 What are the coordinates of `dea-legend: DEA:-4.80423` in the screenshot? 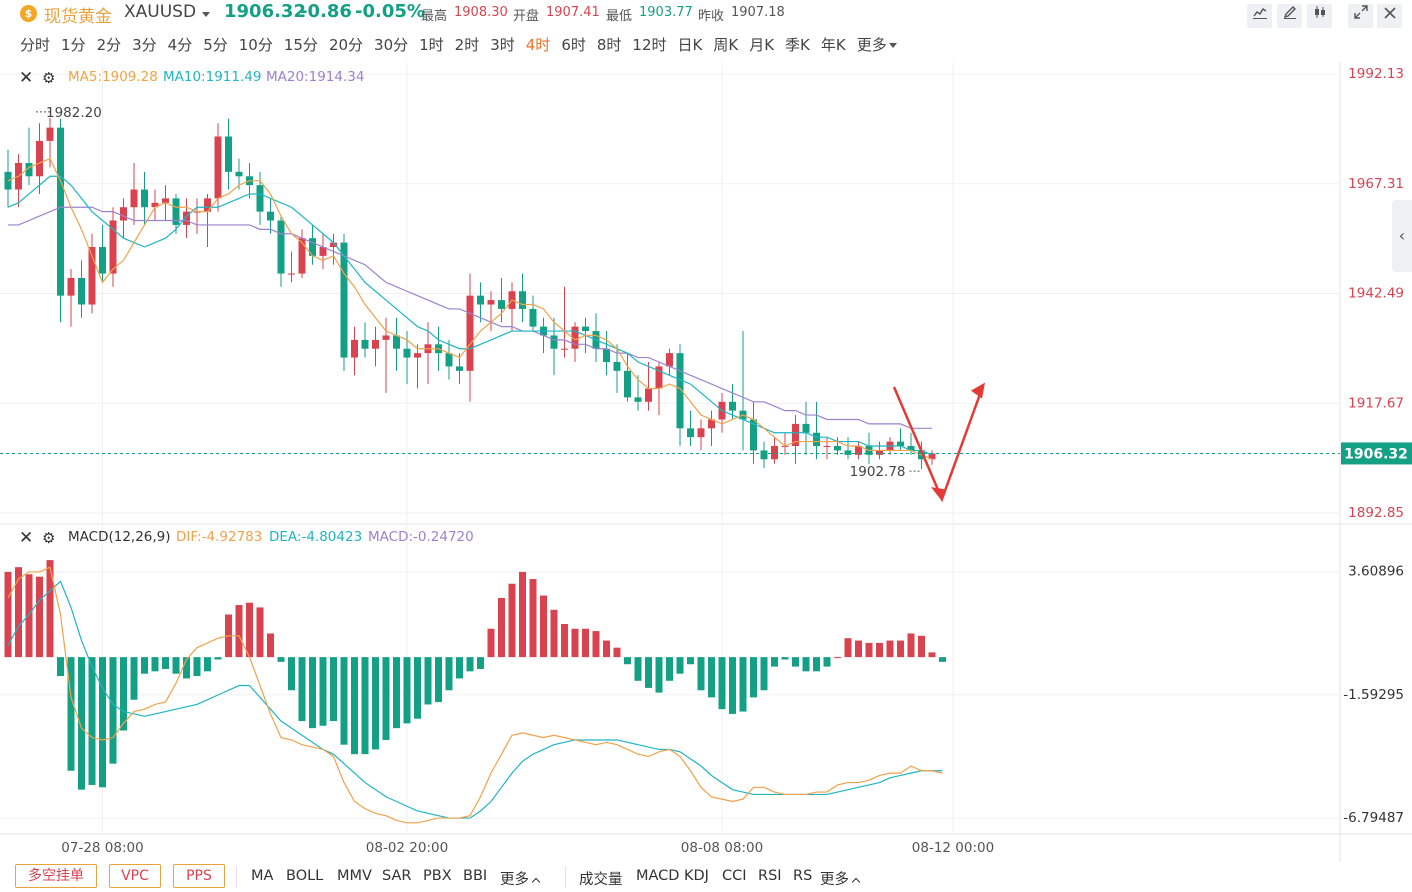 It's located at (316, 537).